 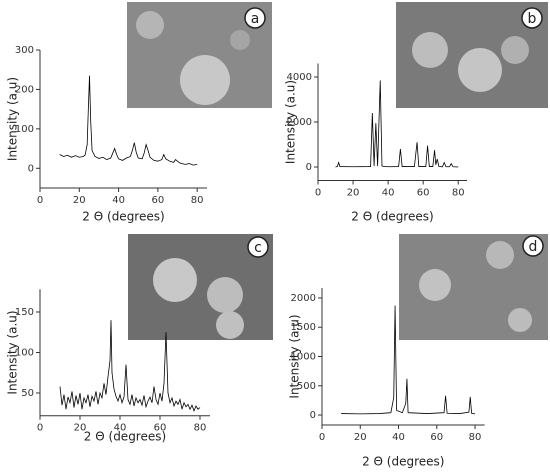 I want to click on y-tick-label: 300, so click(x=24, y=50).